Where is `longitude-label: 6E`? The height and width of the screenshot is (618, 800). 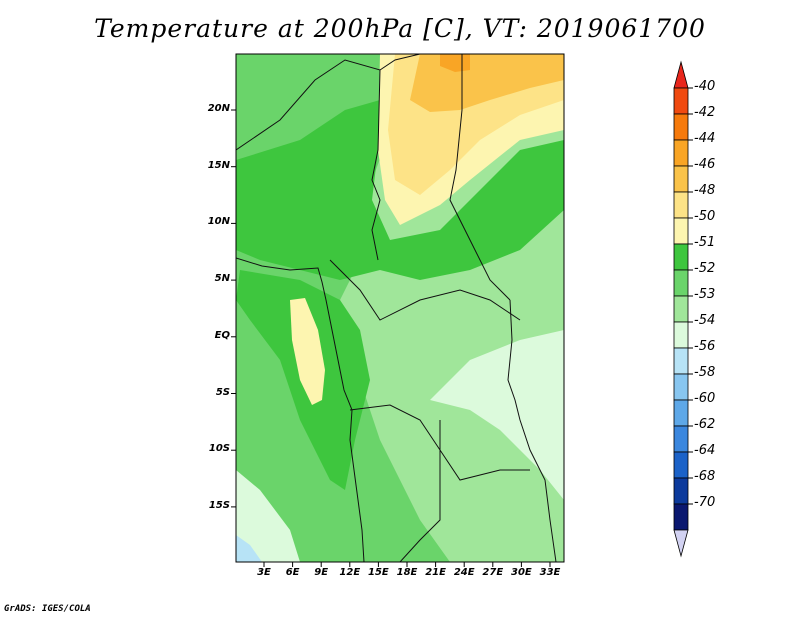 longitude-label: 6E is located at coordinates (292, 572).